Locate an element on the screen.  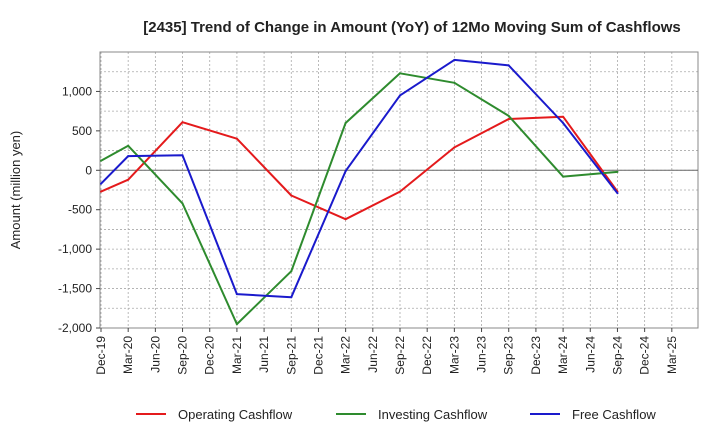
y-tick-label: -1,000 is located at coordinates (75, 249).